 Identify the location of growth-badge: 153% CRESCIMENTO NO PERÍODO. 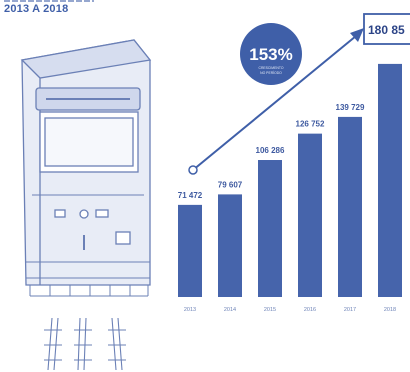
(271, 54).